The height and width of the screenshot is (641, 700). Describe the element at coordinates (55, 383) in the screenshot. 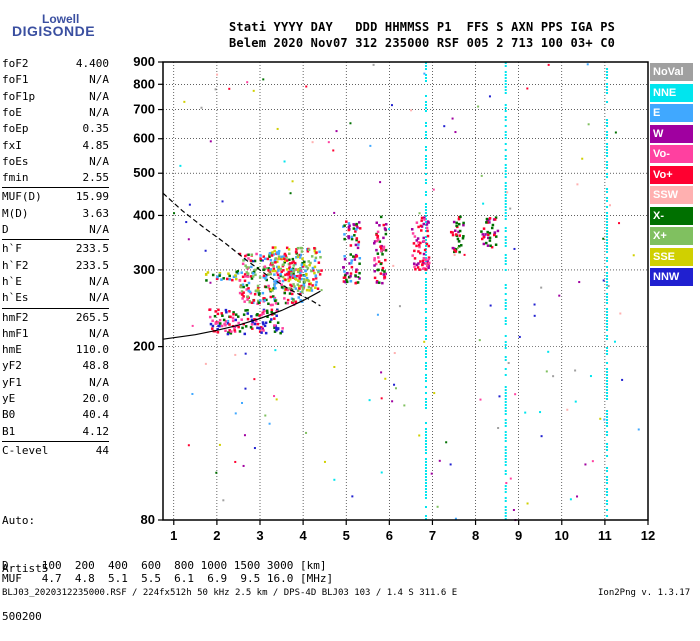

I see `param-row-yf1: yF1 N/A` at that location.